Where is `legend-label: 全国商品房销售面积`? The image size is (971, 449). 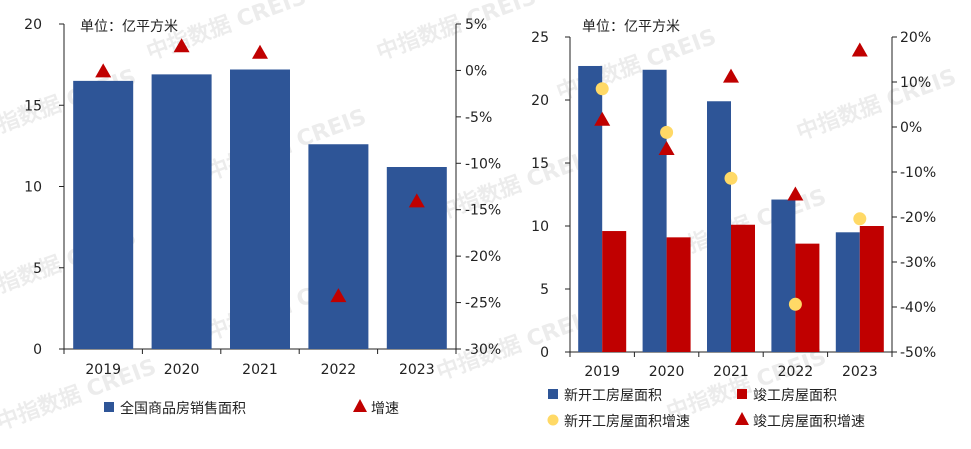
legend-label: 全国商品房销售面积 is located at coordinates (183, 408).